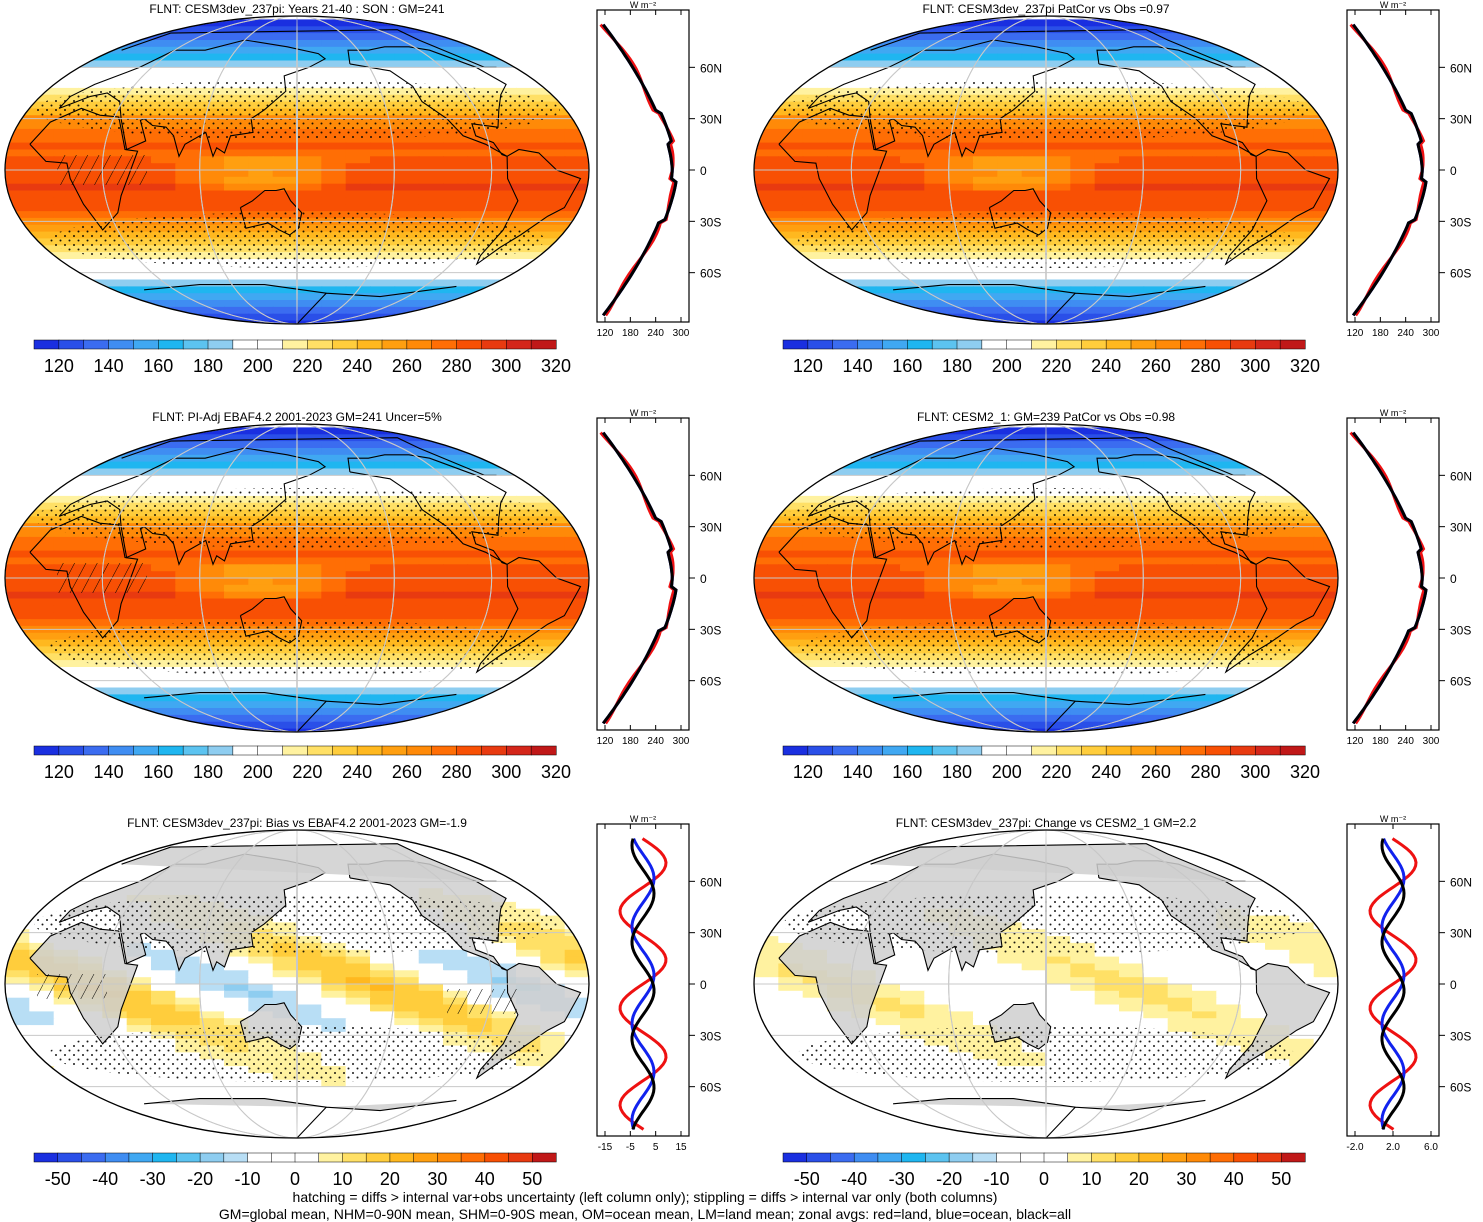 Image resolution: width=1483 pixels, height=1222 pixels. What do you see at coordinates (854, 1179) in the screenshot?
I see `colorbar-tick-label: -40` at bounding box center [854, 1179].